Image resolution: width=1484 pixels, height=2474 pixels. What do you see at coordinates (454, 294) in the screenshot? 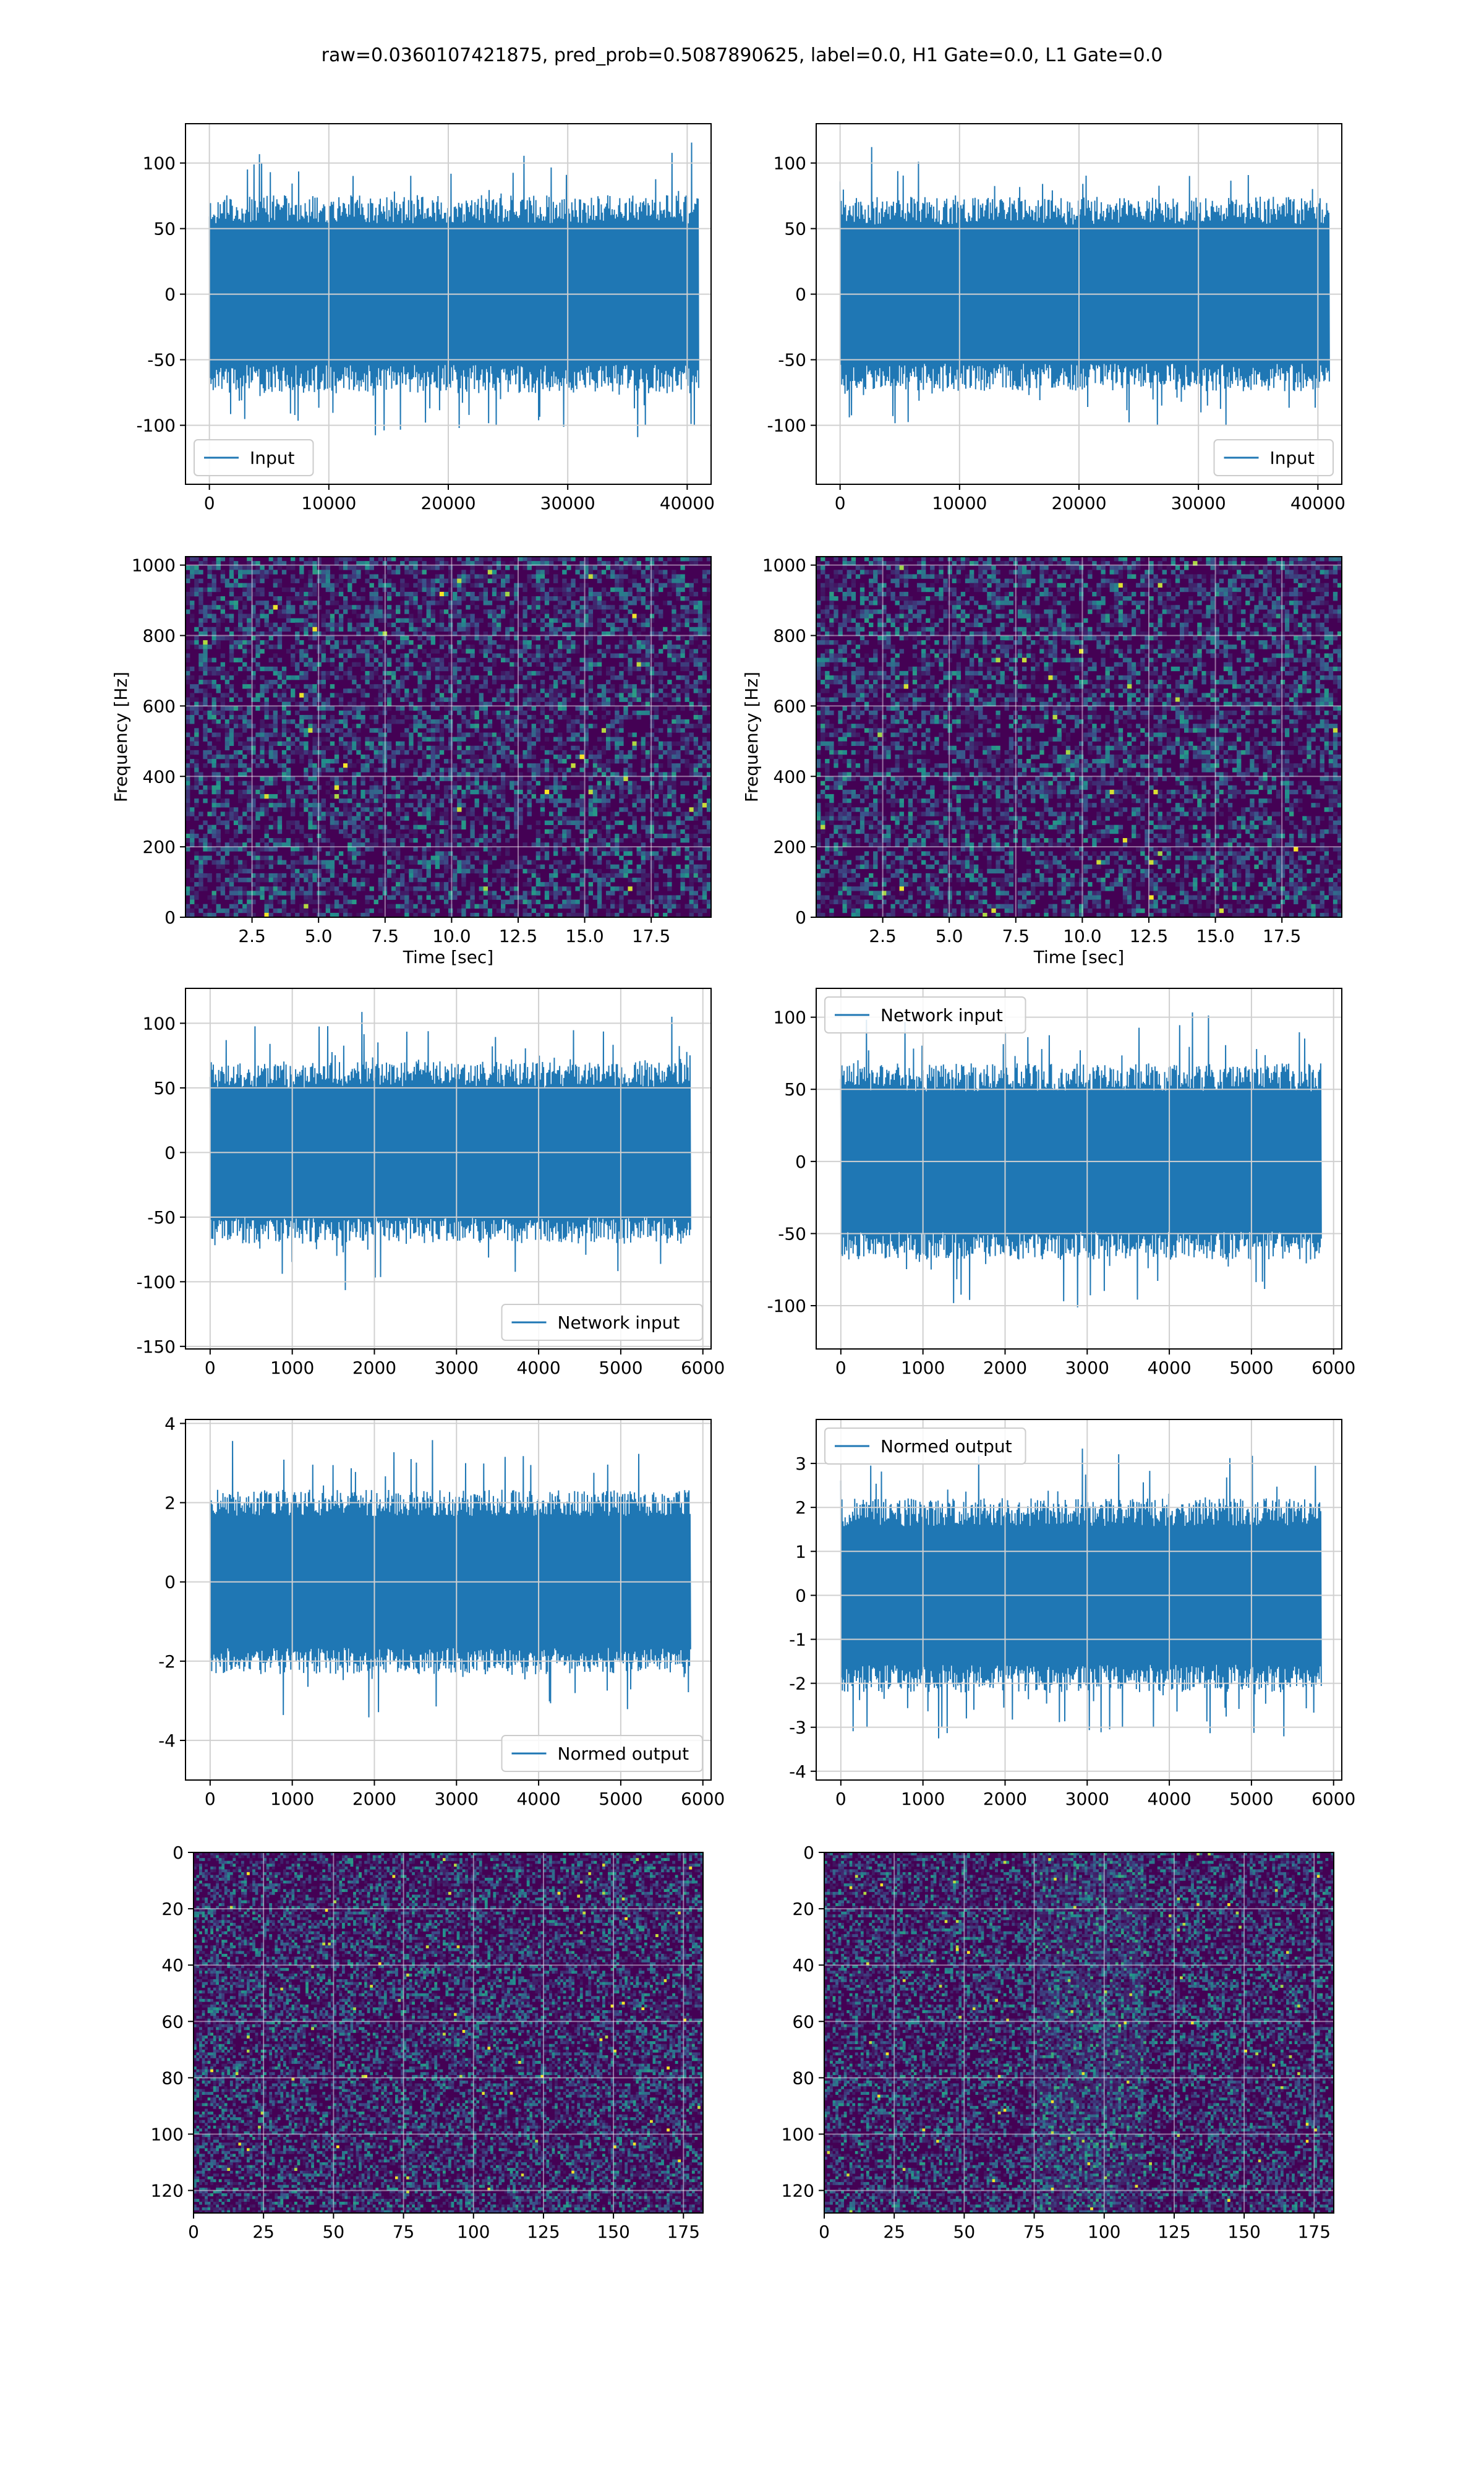
I see `input-left-signal-core` at bounding box center [454, 294].